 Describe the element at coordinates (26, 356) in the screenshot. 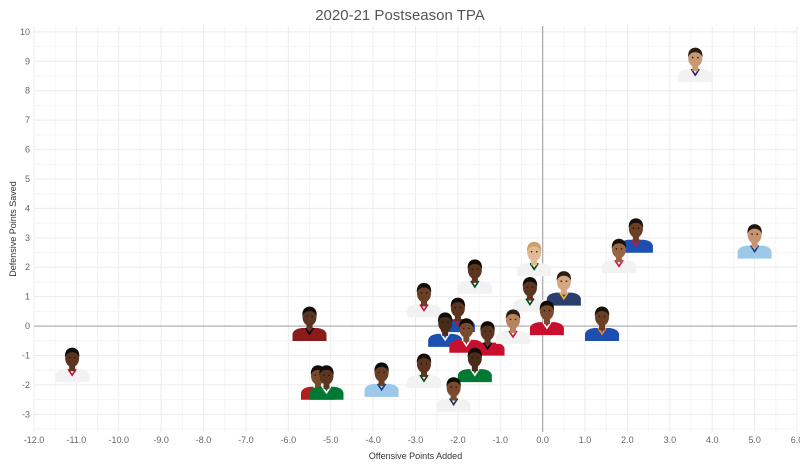

I see `y-tick-label: -1` at that location.